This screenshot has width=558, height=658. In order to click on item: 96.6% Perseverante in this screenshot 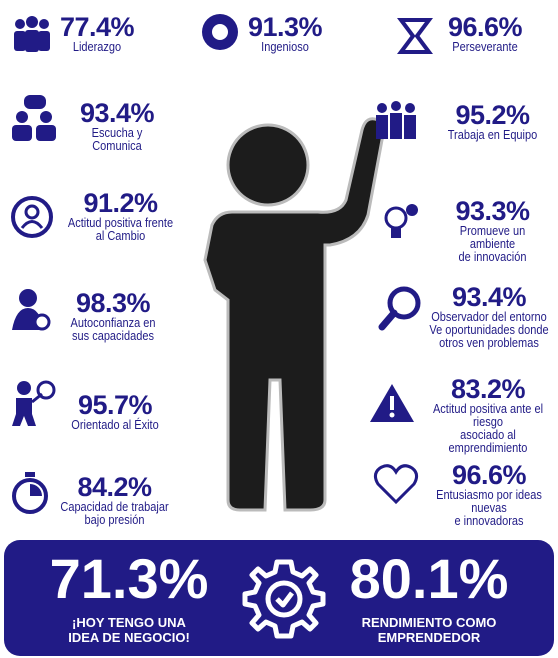, I will do `click(485, 34)`.